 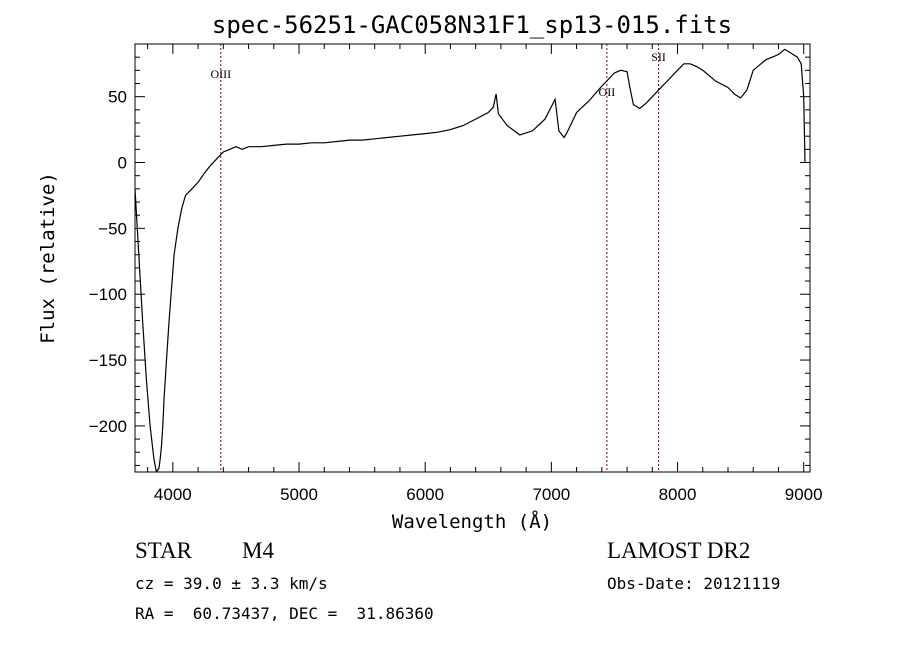 I want to click on x-tick-label: 7000, so click(x=551, y=494).